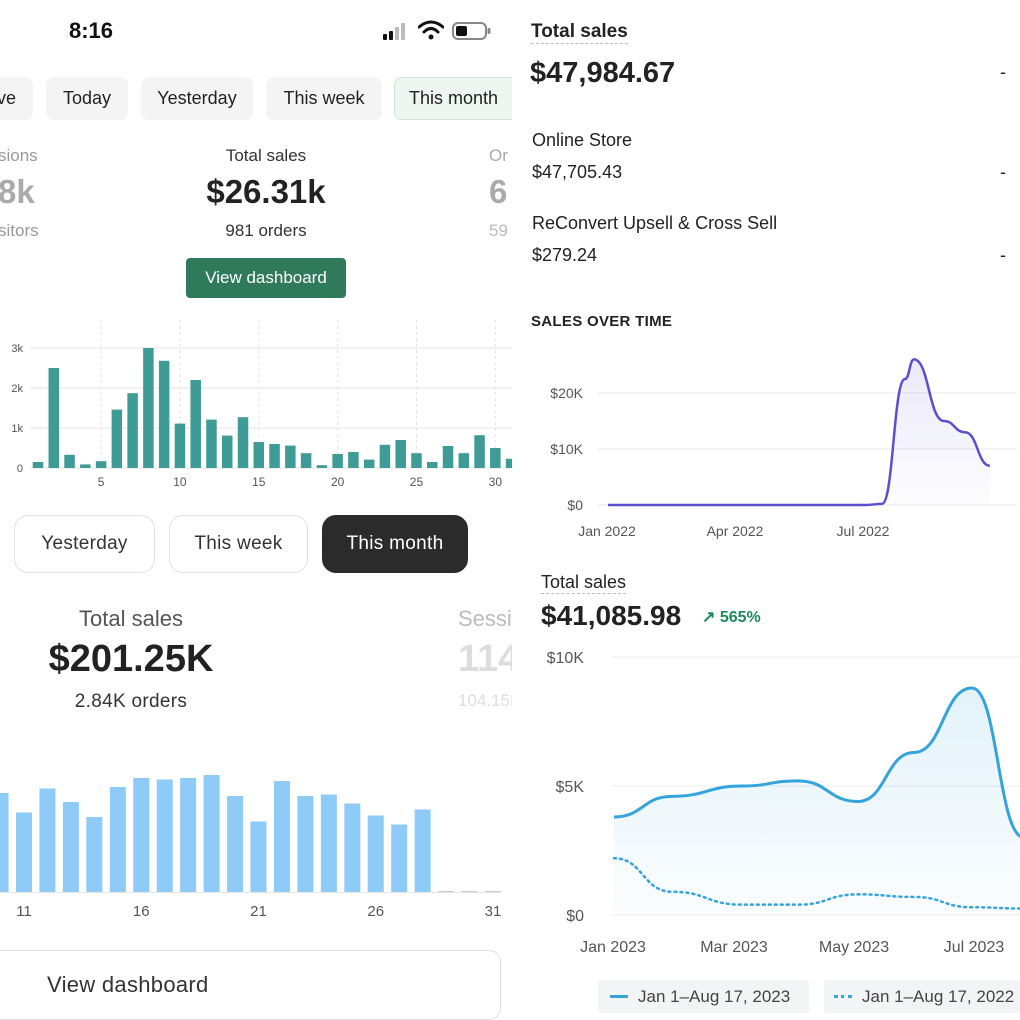 The image size is (1020, 1020). What do you see at coordinates (655, 223) in the screenshot?
I see `channel-name: ReConvert Upsell & Cross Sell` at bounding box center [655, 223].